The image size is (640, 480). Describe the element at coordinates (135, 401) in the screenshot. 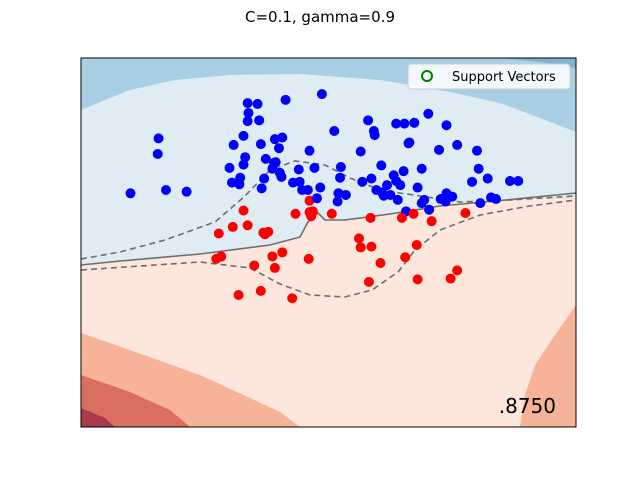

I see `region-red-dark` at that location.